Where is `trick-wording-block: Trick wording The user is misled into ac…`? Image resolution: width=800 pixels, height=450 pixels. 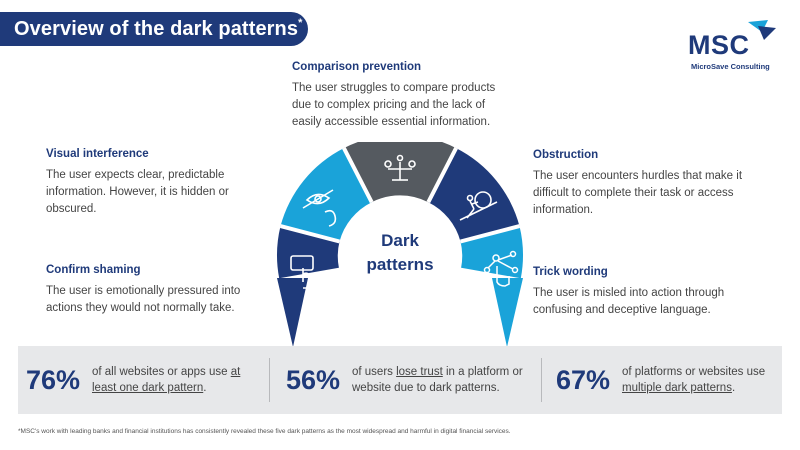
trick-wording-block: Trick wording The user is misled into ac… is located at coordinates (643, 292).